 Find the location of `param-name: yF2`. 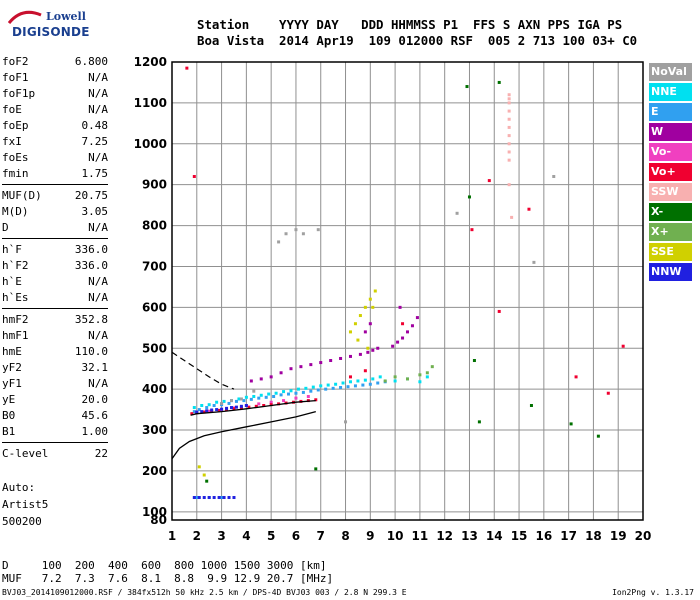

param-name: yF2 is located at coordinates (12, 367).